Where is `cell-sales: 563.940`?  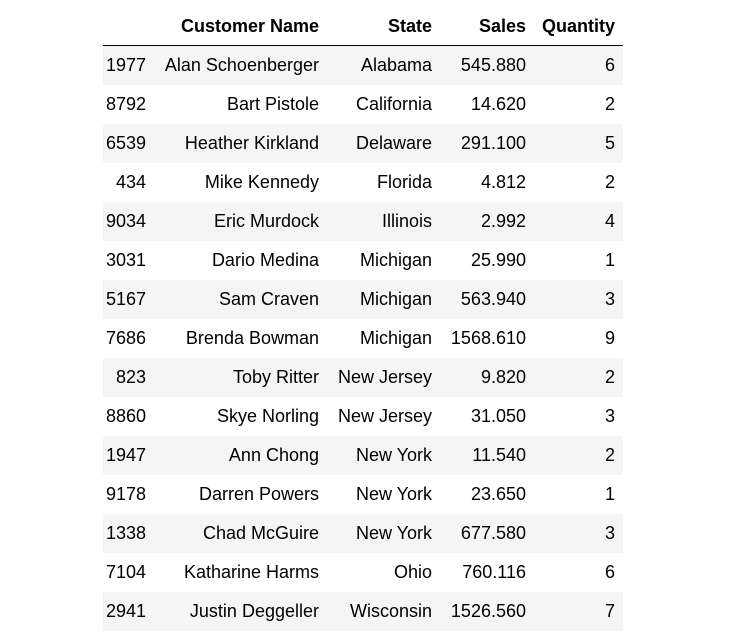
cell-sales: 563.940 is located at coordinates (493, 299).